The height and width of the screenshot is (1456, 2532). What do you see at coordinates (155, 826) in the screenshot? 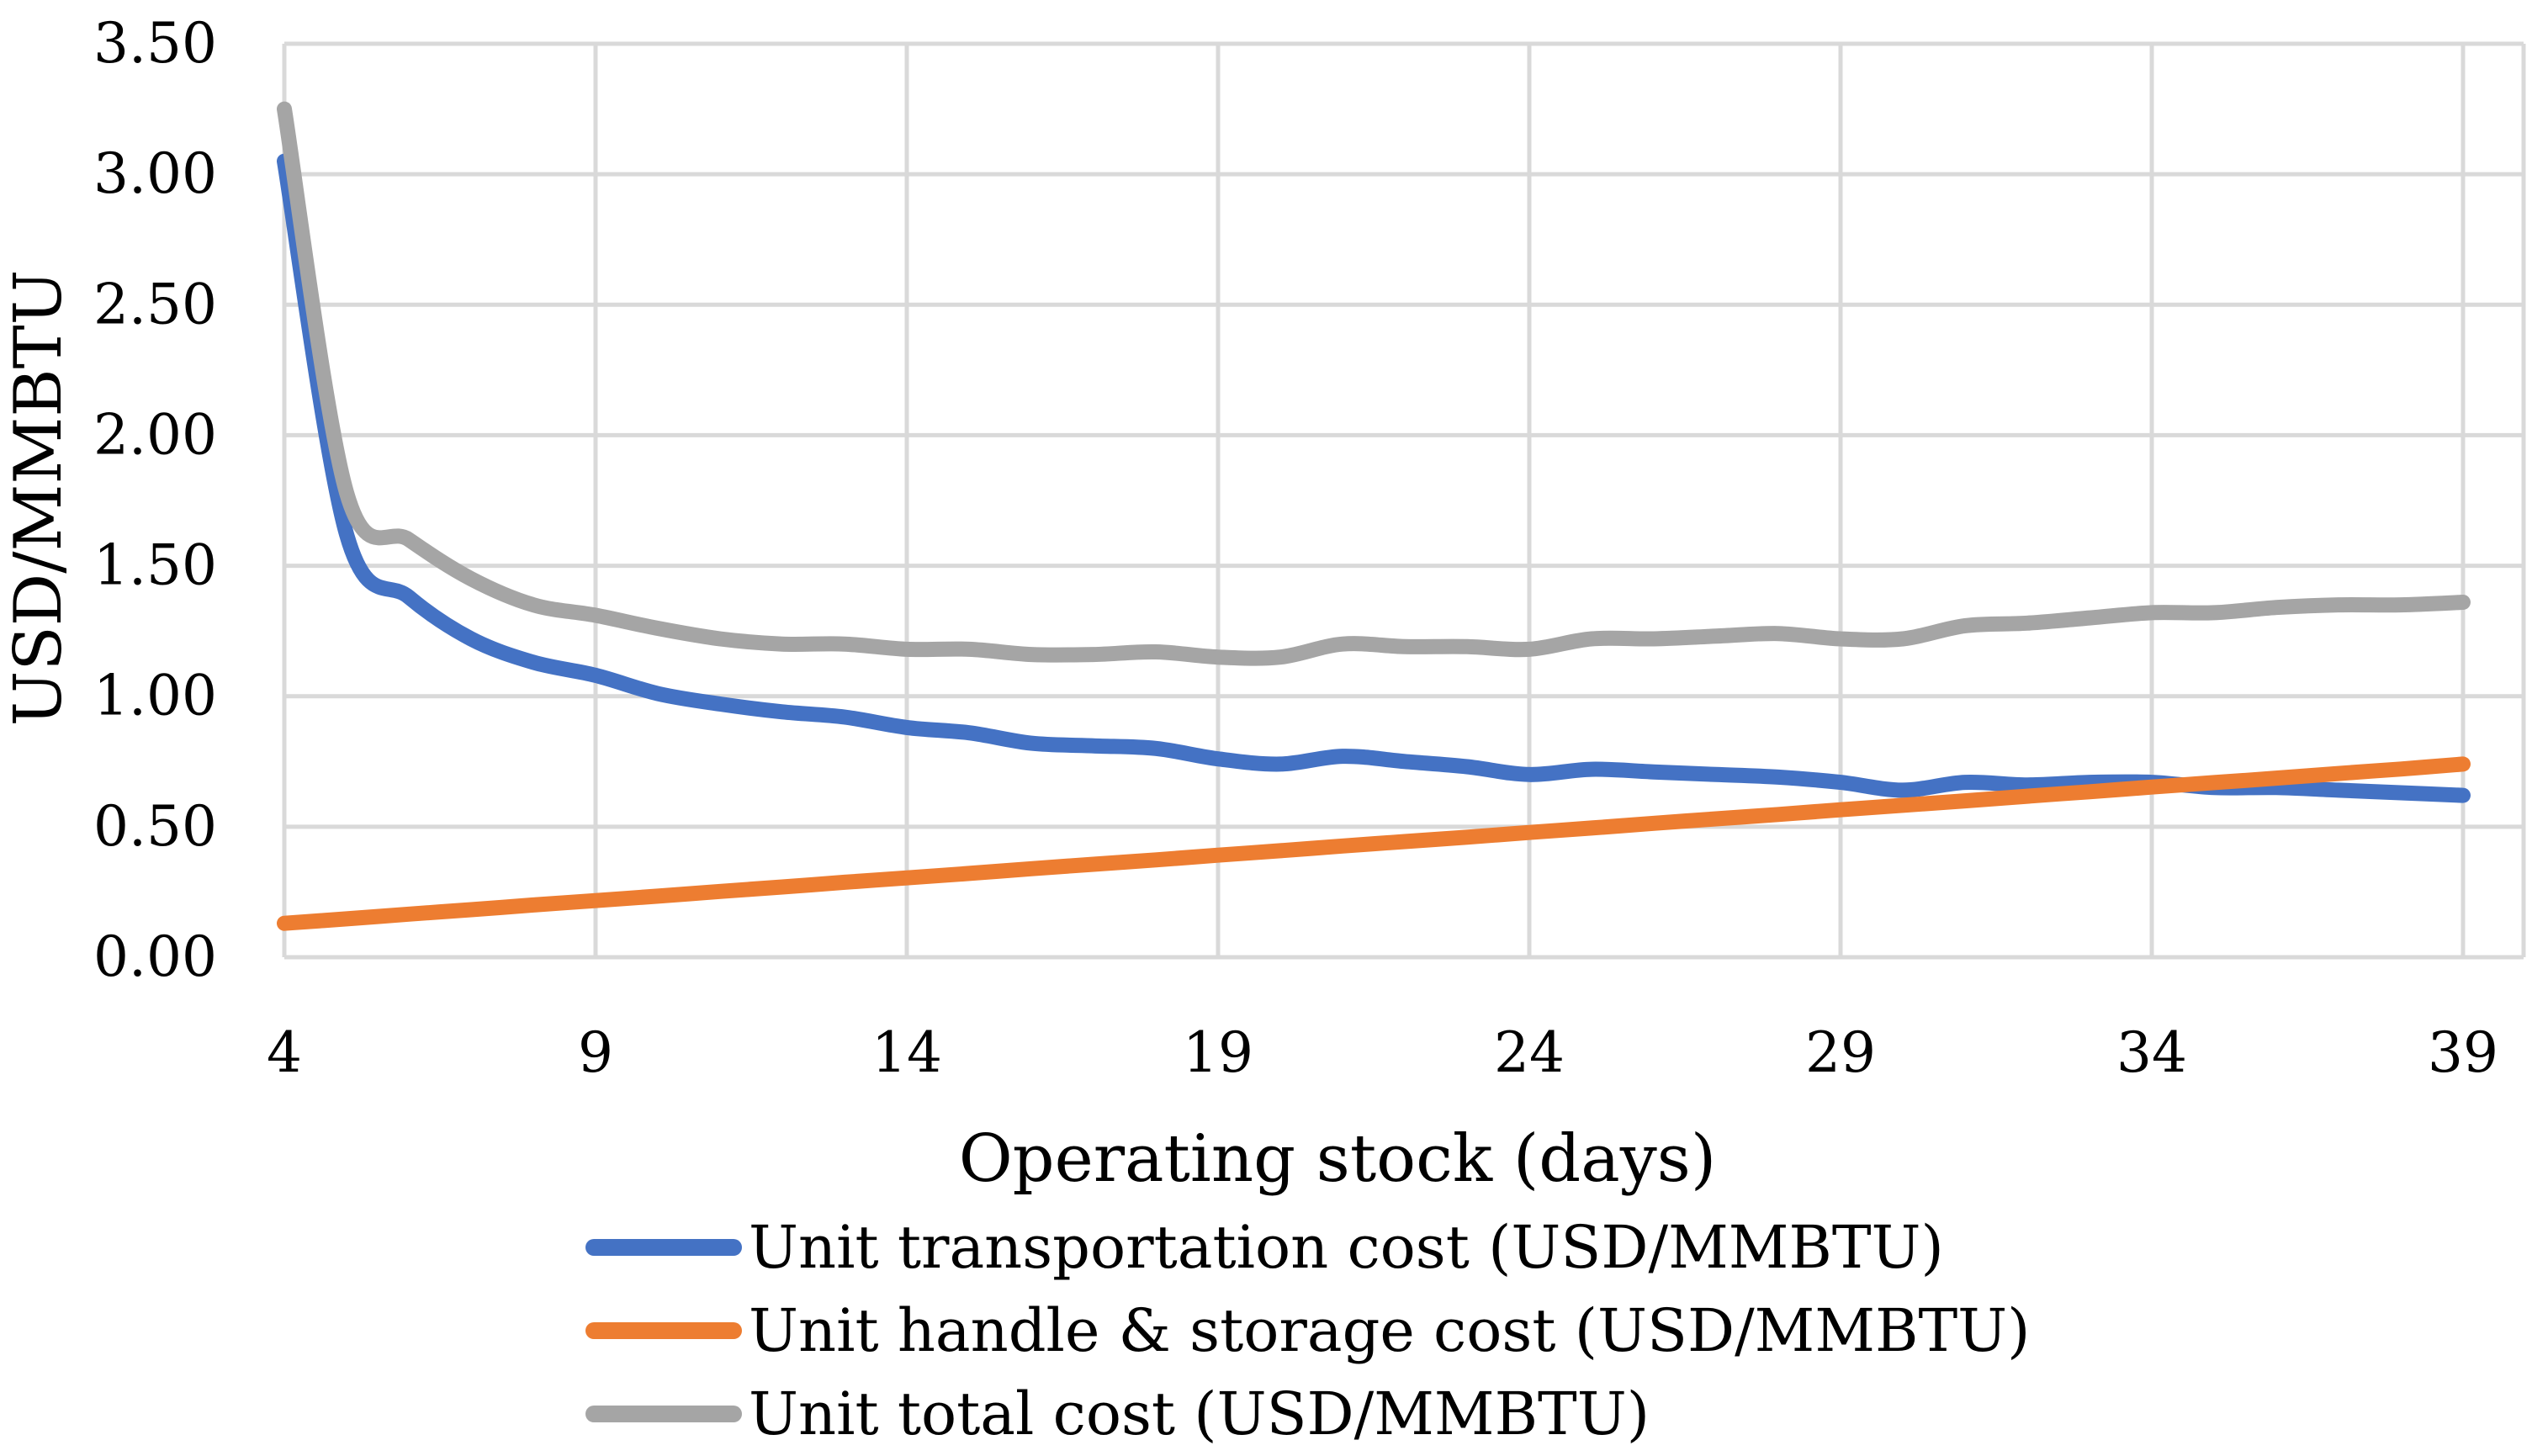
I see `y-tick-label: 0.50` at bounding box center [155, 826].